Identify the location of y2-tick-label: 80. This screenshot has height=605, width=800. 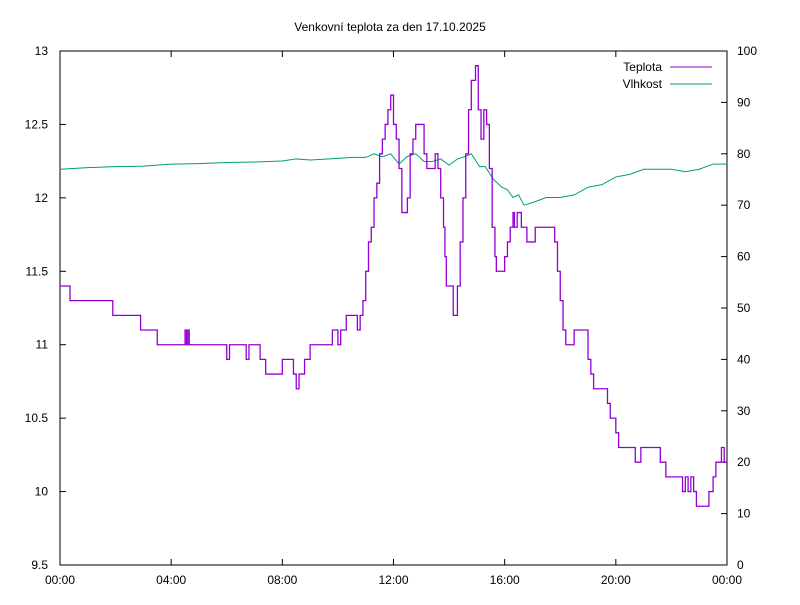
(744, 154).